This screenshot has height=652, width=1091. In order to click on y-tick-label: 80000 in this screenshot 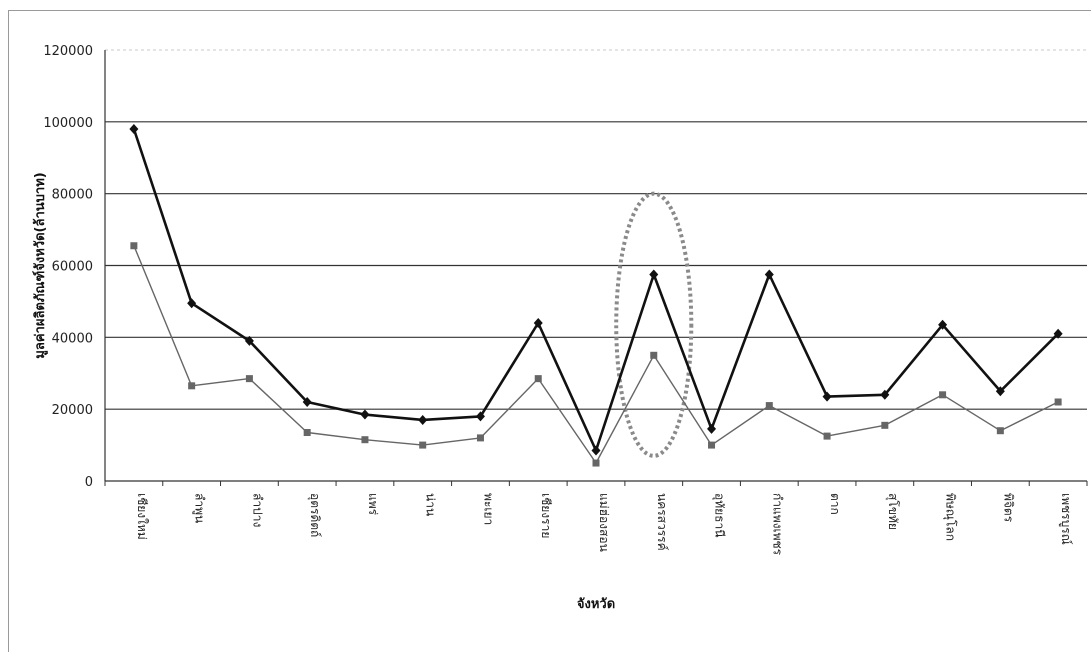, I will do `click(72, 195)`.